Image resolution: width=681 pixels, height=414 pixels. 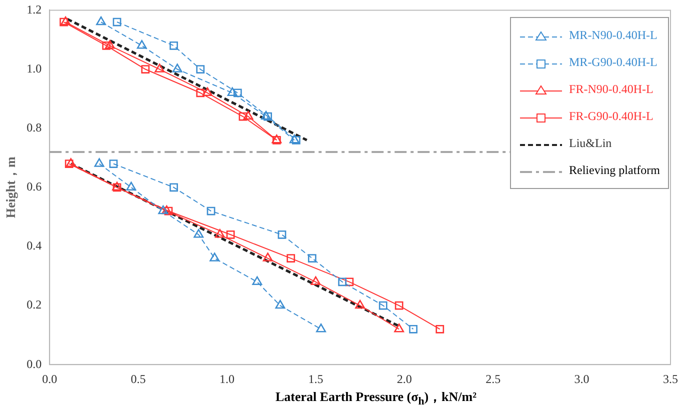 What do you see at coordinates (613, 35) in the screenshot?
I see `legend-label: MR-N90-0.40H-L` at bounding box center [613, 35].